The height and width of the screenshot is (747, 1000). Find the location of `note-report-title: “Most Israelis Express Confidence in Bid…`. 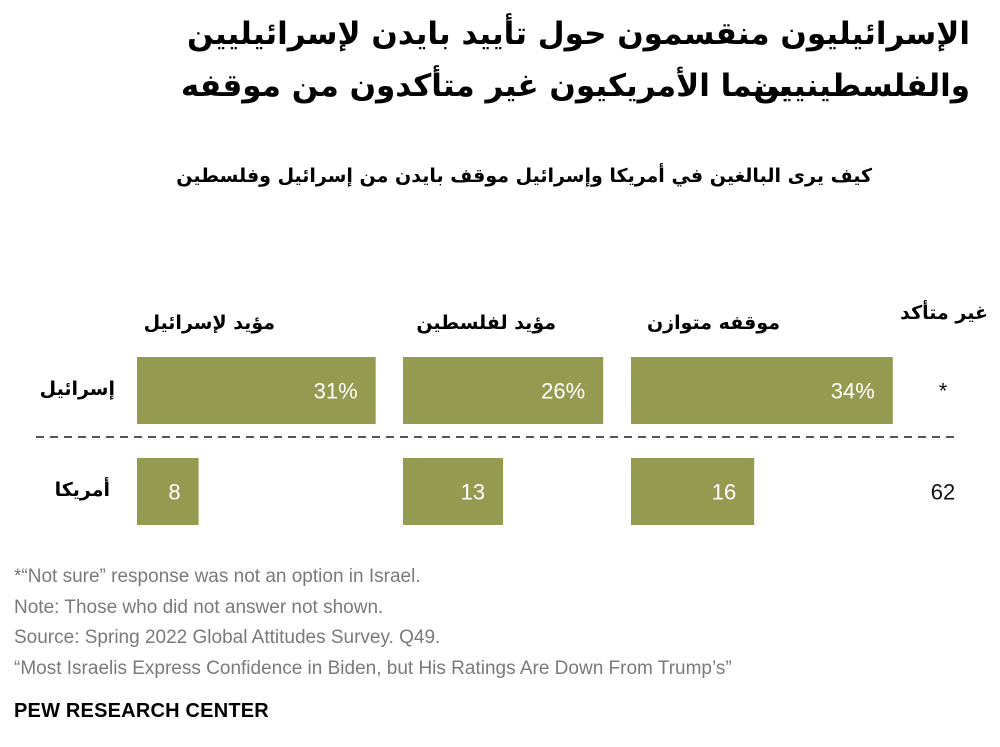

note-report-title: “Most Israelis Express Confidence in Bid… is located at coordinates (373, 668).